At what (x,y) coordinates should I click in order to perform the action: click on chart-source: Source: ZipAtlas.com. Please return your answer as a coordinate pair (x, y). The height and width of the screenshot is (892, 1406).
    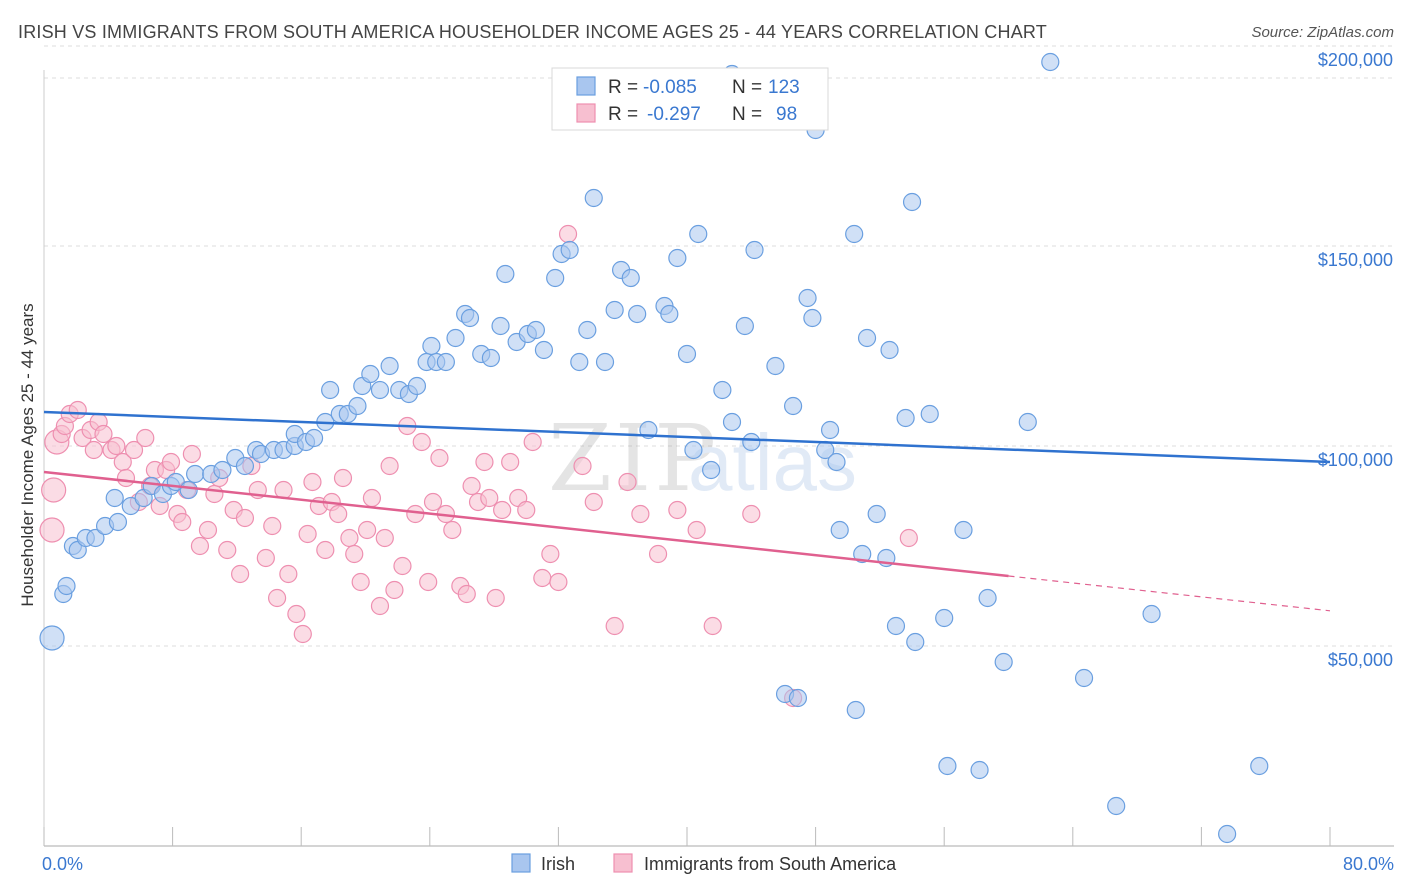
    Looking at the image, I should click on (1322, 32).